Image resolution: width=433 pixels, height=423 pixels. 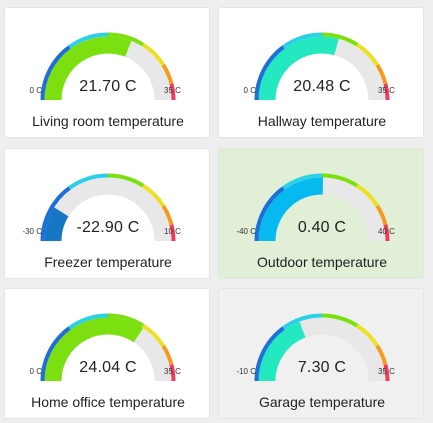 I want to click on gauge-value: 20.48 C, so click(x=322, y=86).